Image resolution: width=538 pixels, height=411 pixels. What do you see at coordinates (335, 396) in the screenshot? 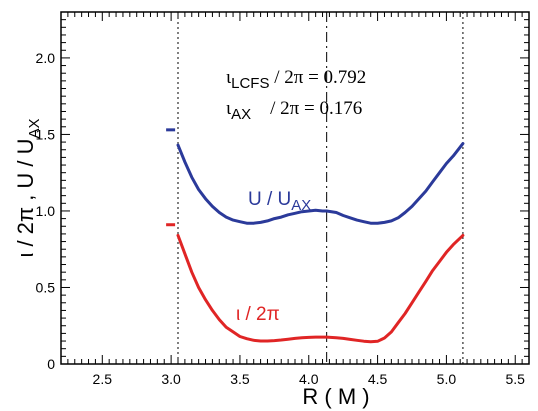
I see `x-axis-title: R ( M )` at bounding box center [335, 396].